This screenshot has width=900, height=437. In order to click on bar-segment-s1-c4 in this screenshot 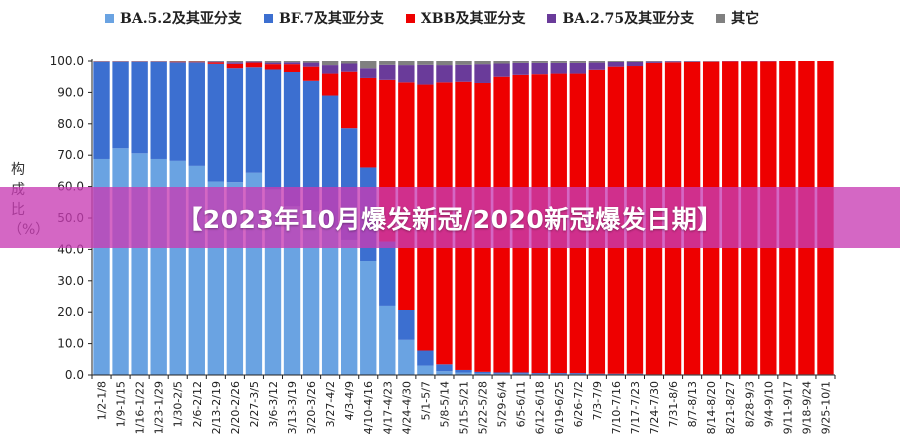, I will do `click(177, 111)`.